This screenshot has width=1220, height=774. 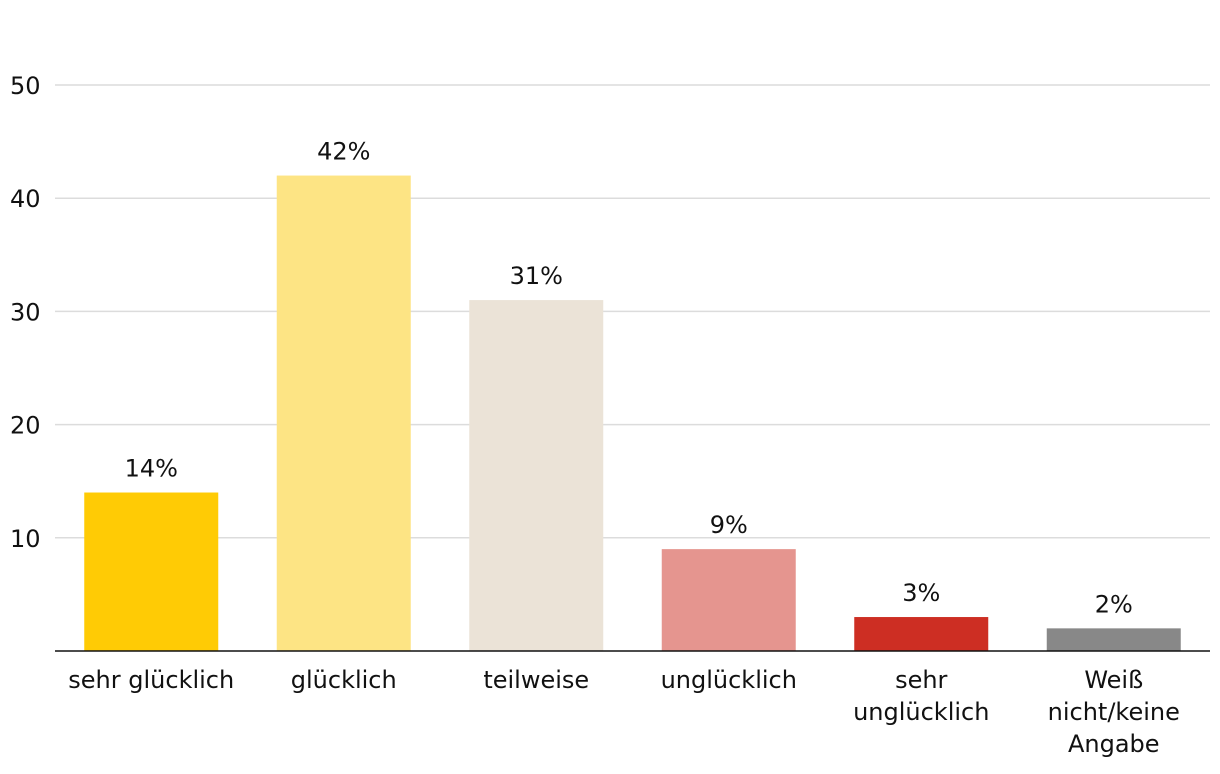 I want to click on bar-value-label: 2%, so click(x=1114, y=604).